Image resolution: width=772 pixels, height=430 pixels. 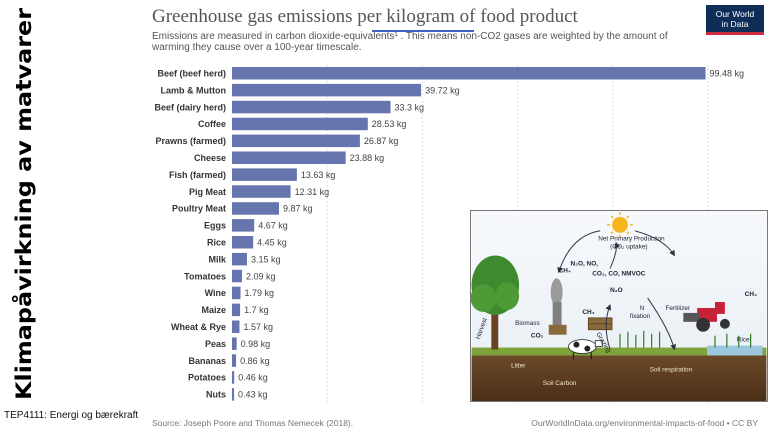 I want to click on category-label-3: Coffee, so click(x=212, y=124).